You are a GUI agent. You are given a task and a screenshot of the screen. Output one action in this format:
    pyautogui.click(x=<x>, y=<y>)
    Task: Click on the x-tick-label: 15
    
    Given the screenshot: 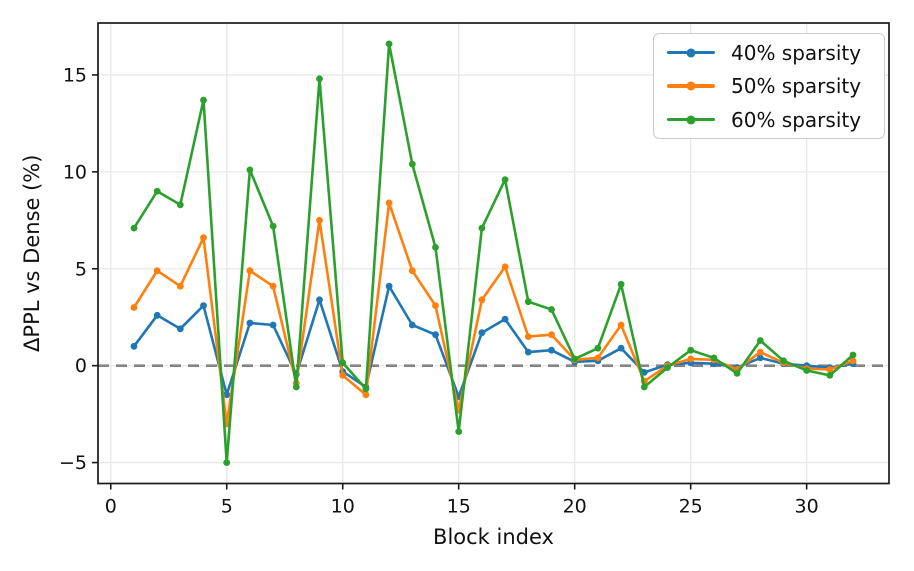 What is the action you would take?
    pyautogui.click(x=459, y=507)
    